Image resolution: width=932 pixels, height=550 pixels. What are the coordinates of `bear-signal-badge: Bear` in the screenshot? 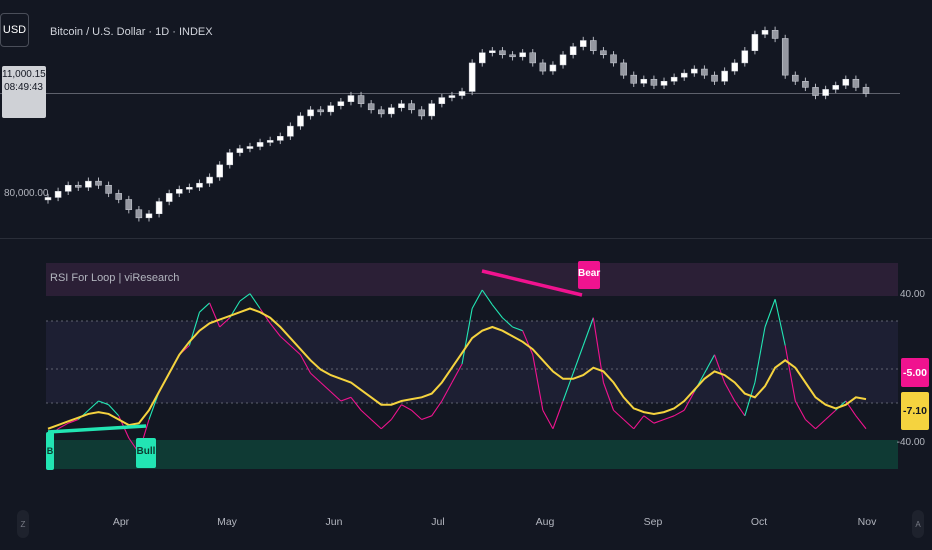 It's located at (589, 275).